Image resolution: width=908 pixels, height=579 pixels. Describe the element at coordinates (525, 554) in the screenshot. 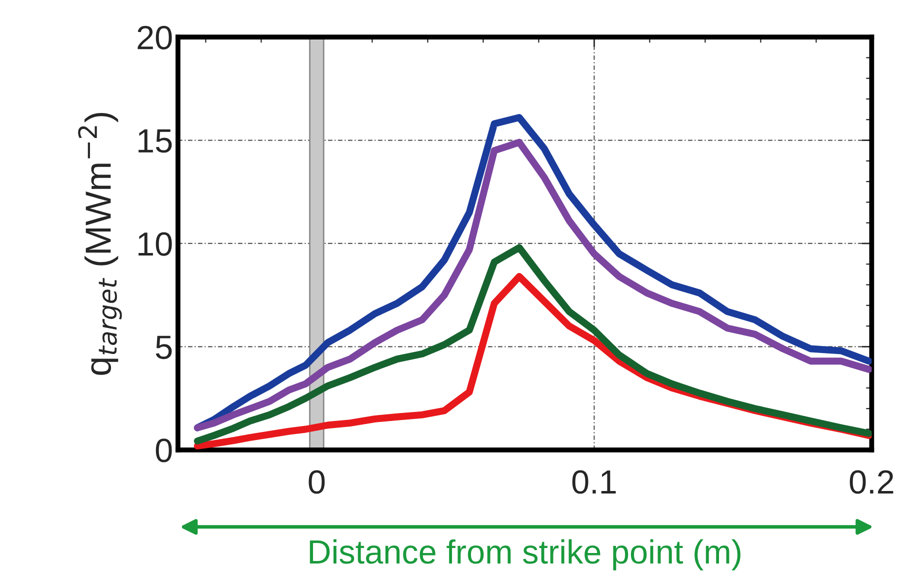

I see `x-axis-title: Distance from strike point (m)` at that location.